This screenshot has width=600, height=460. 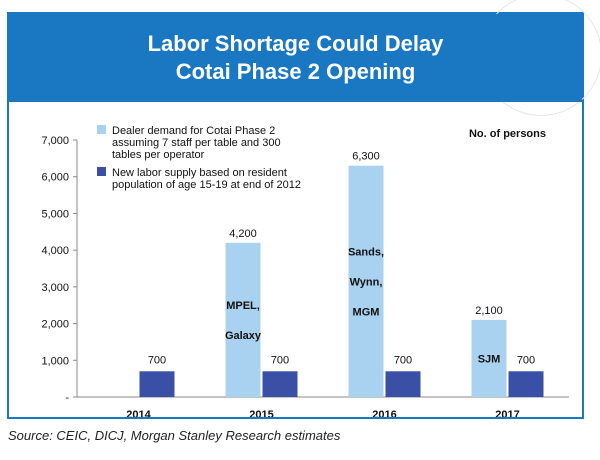 What do you see at coordinates (55, 325) in the screenshot?
I see `y-tick-label: 2,000` at bounding box center [55, 325].